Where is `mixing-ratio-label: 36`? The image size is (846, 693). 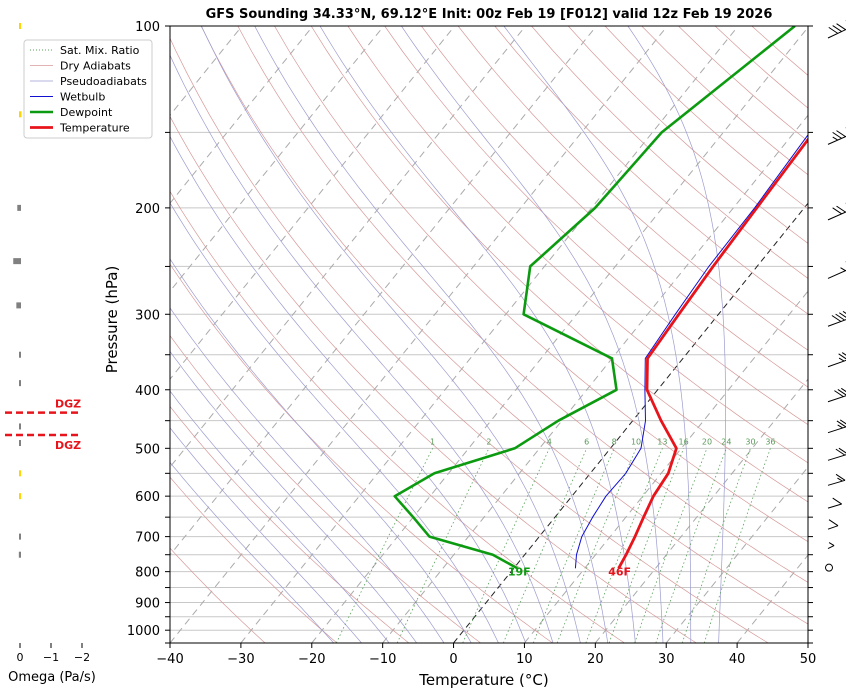
mixing-ratio-label: 36 is located at coordinates (770, 441).